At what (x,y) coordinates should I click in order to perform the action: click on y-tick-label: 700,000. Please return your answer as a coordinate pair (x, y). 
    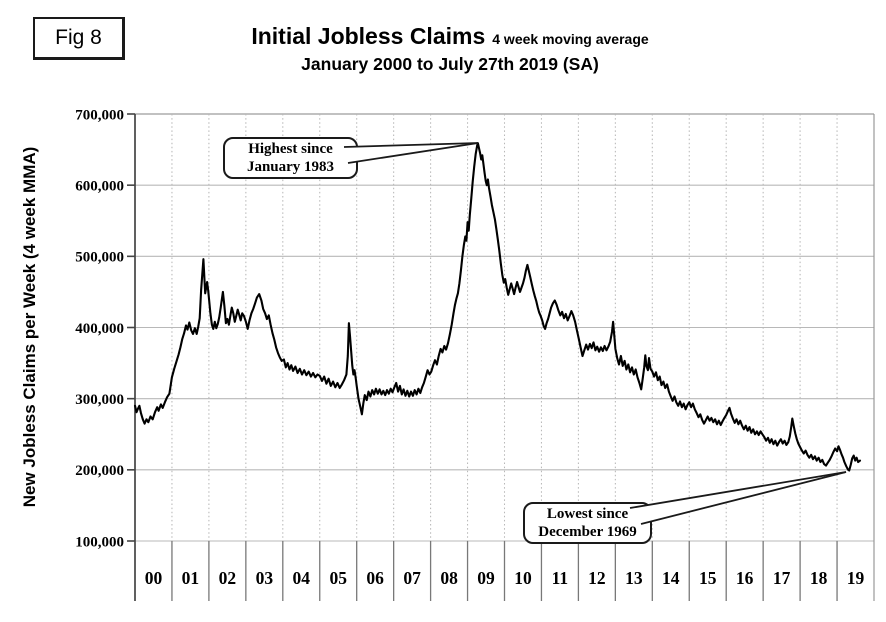
    Looking at the image, I should click on (99, 115).